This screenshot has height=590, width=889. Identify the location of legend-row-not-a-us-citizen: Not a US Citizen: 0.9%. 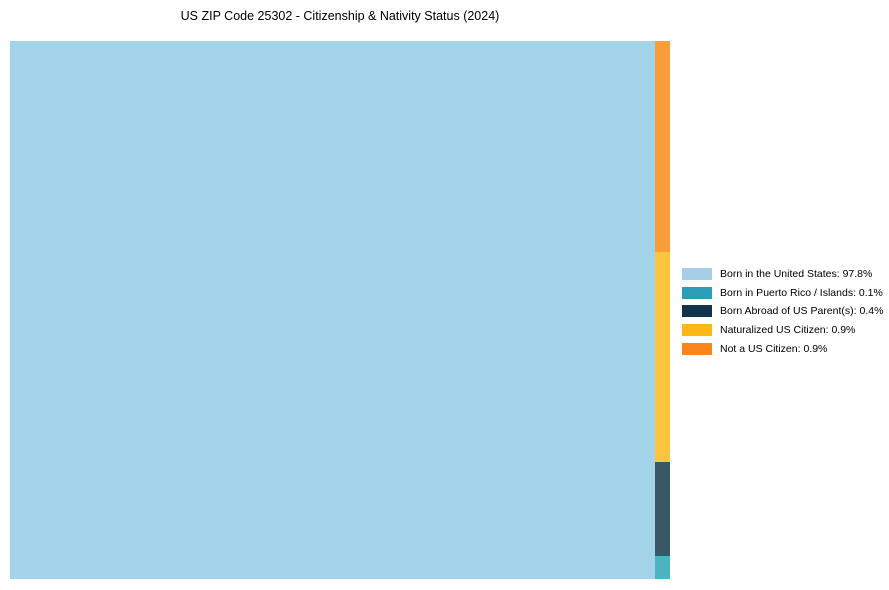
(782, 348).